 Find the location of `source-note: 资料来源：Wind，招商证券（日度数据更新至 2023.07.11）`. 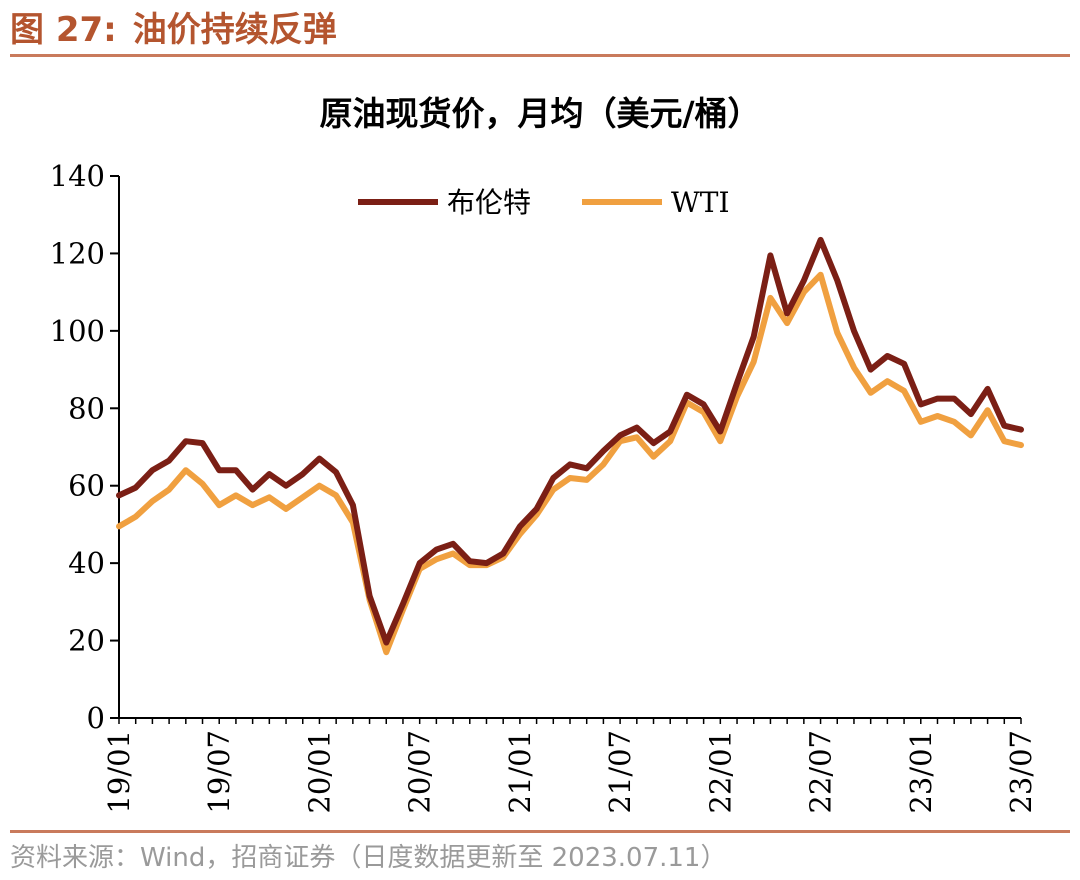

source-note: 资料来源：Wind，招商证券（日度数据更新至 2023.07.11） is located at coordinates (368, 858).